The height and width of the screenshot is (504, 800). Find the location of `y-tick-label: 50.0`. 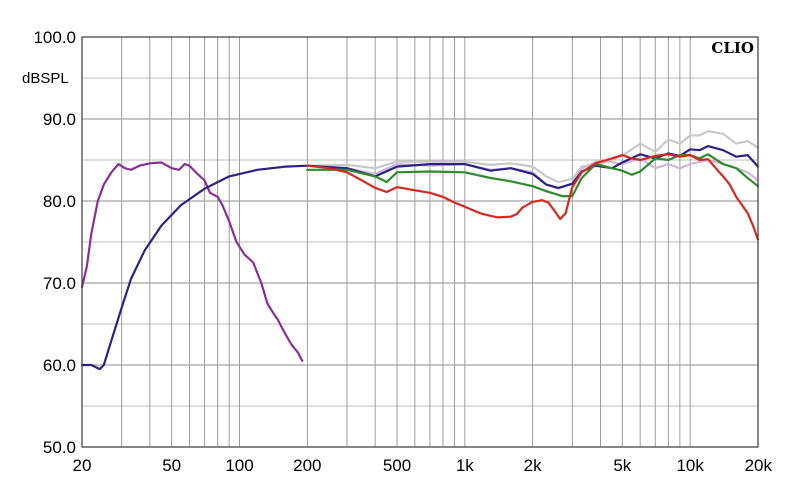

y-tick-label: 50.0 is located at coordinates (59, 447).